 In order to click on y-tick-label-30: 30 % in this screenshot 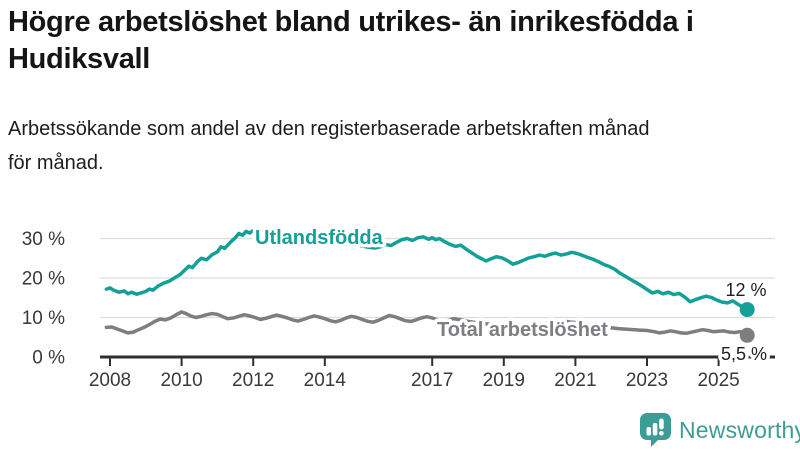, I will do `click(43, 239)`.